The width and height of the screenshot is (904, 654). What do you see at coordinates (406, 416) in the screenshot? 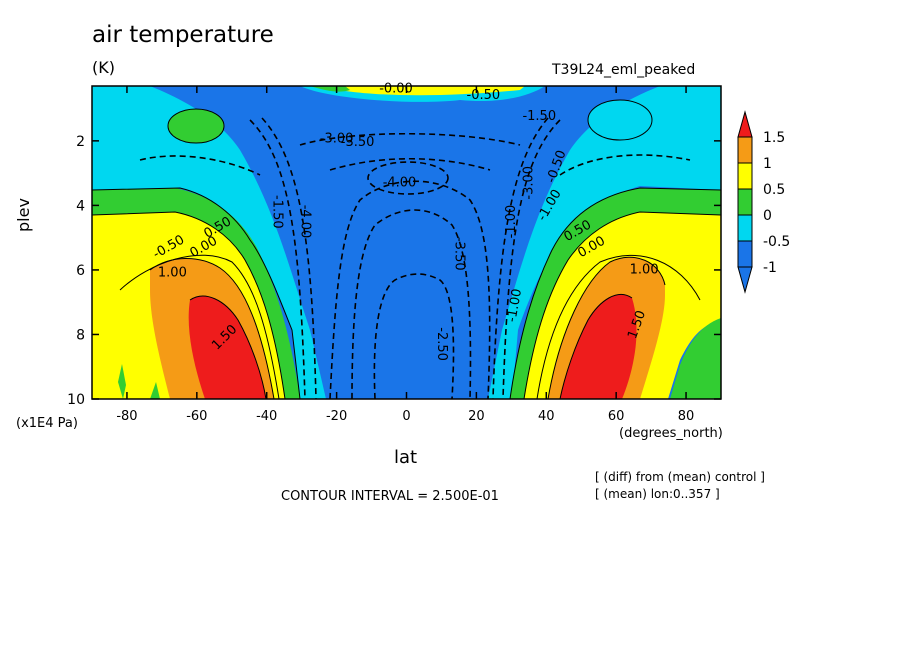
I see `x-tick-label: 0` at bounding box center [406, 416].